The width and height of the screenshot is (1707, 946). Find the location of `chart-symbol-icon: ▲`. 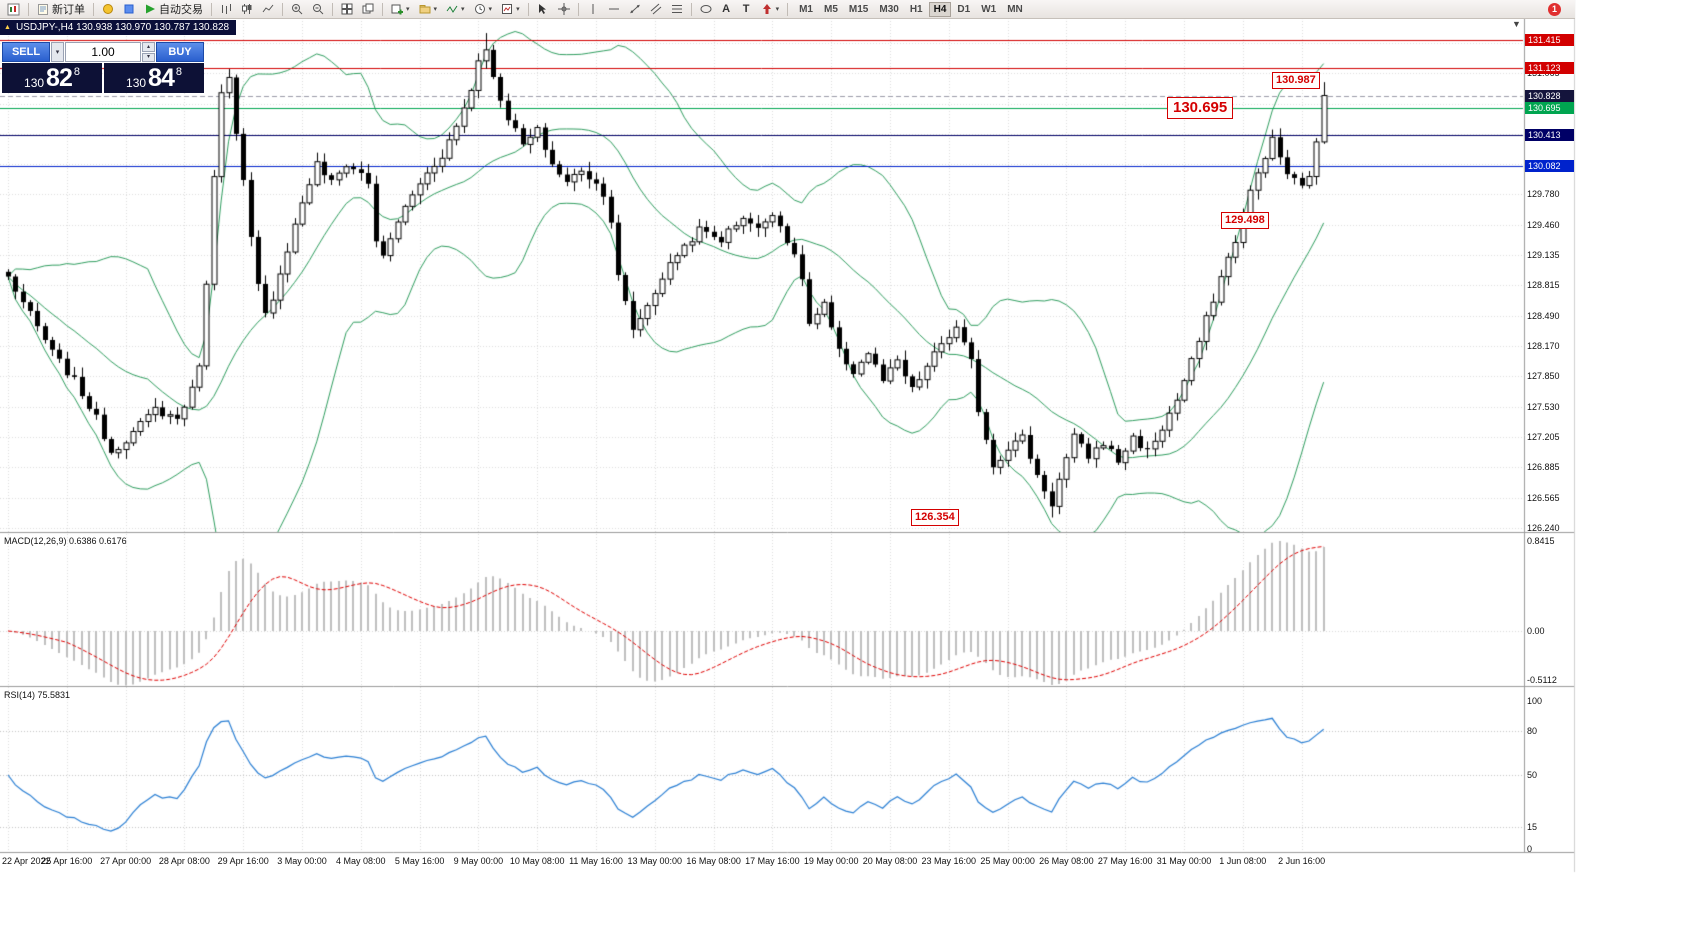

chart-symbol-icon: ▲ is located at coordinates (7, 27).